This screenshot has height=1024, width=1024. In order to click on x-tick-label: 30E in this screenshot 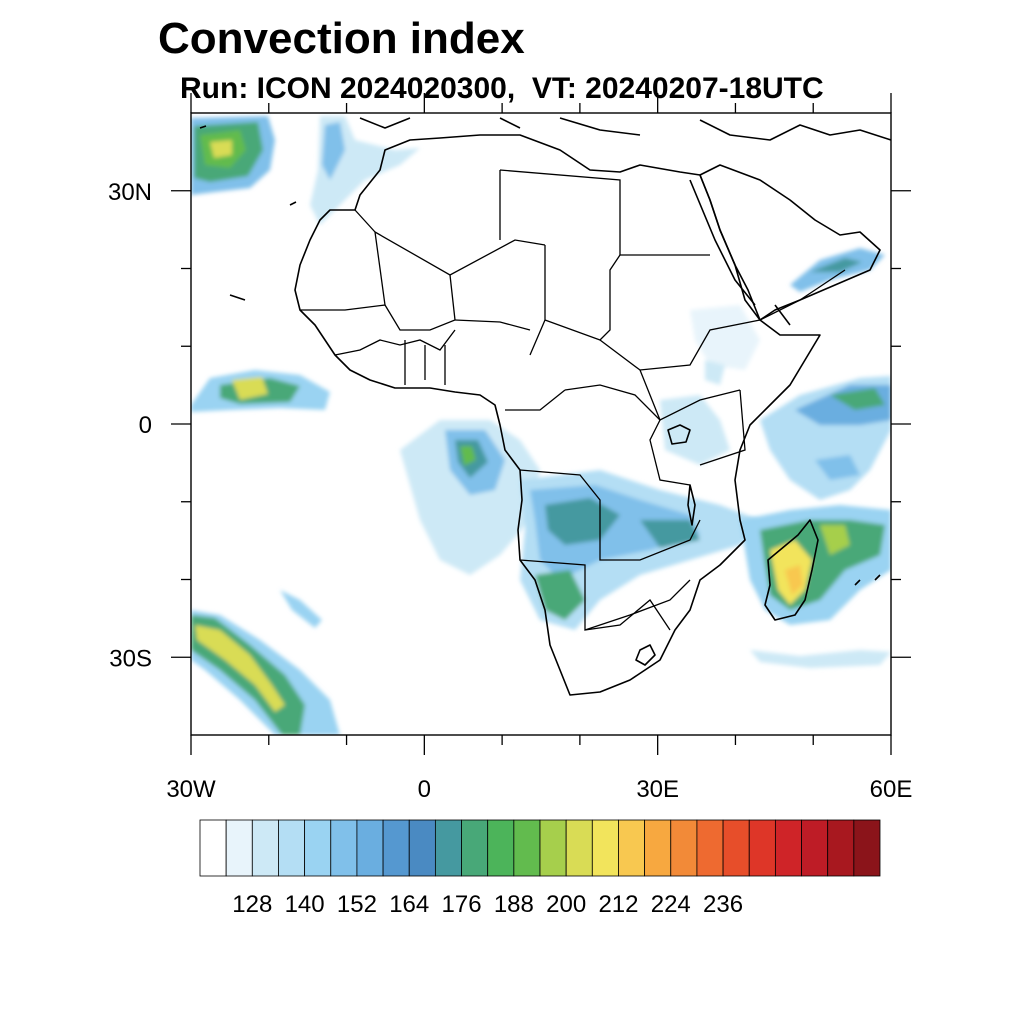, I will do `click(657, 789)`.